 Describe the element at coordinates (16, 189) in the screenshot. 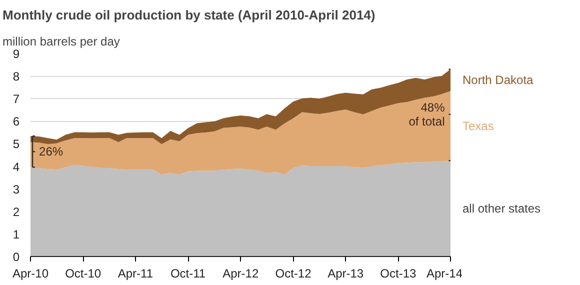

I see `y-tick-label: 3` at that location.